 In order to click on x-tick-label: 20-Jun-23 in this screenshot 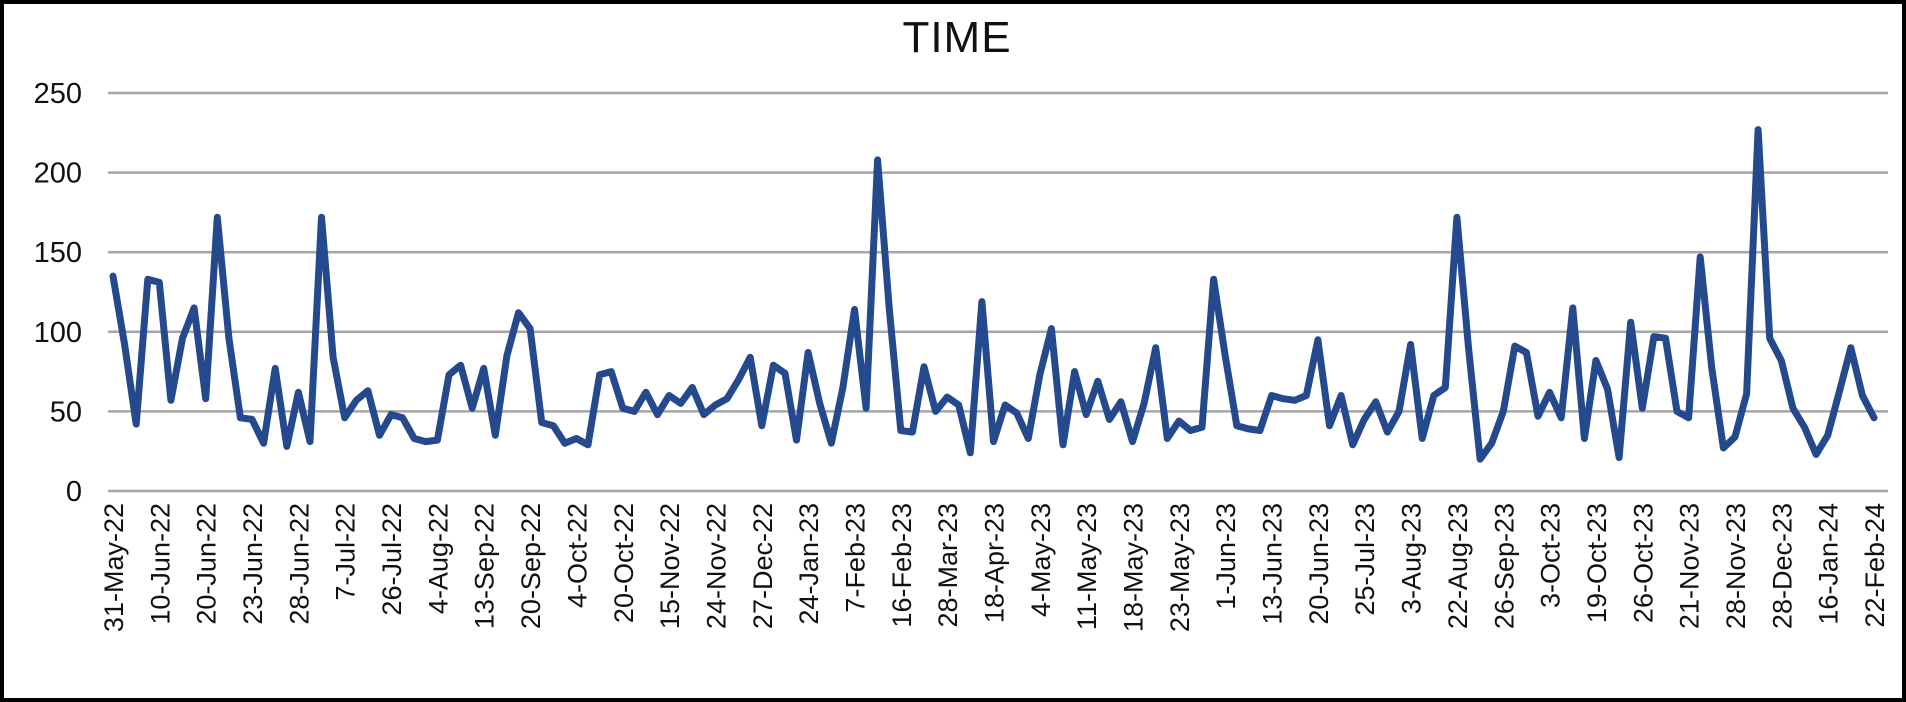, I will do `click(1319, 564)`.